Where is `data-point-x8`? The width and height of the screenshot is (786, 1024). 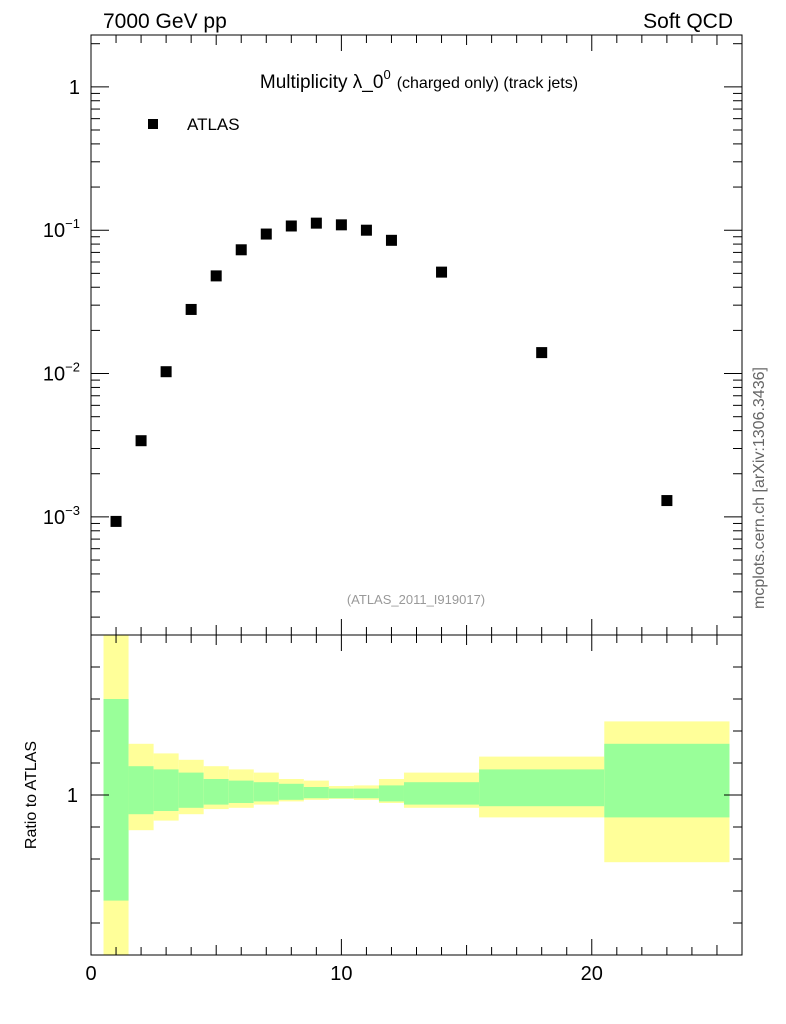 data-point-x8 is located at coordinates (291, 226).